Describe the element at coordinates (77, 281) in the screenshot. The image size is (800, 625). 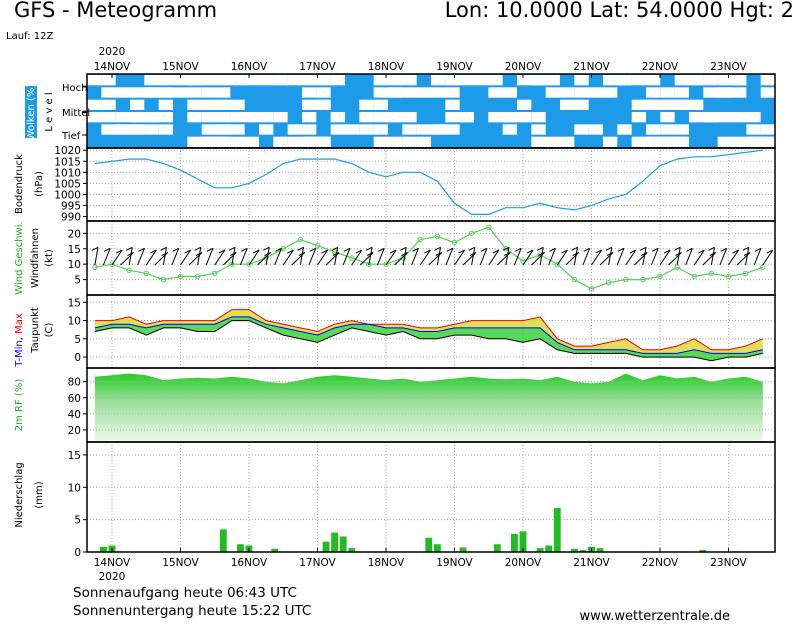
I see `wind-tick-label: 5` at that location.